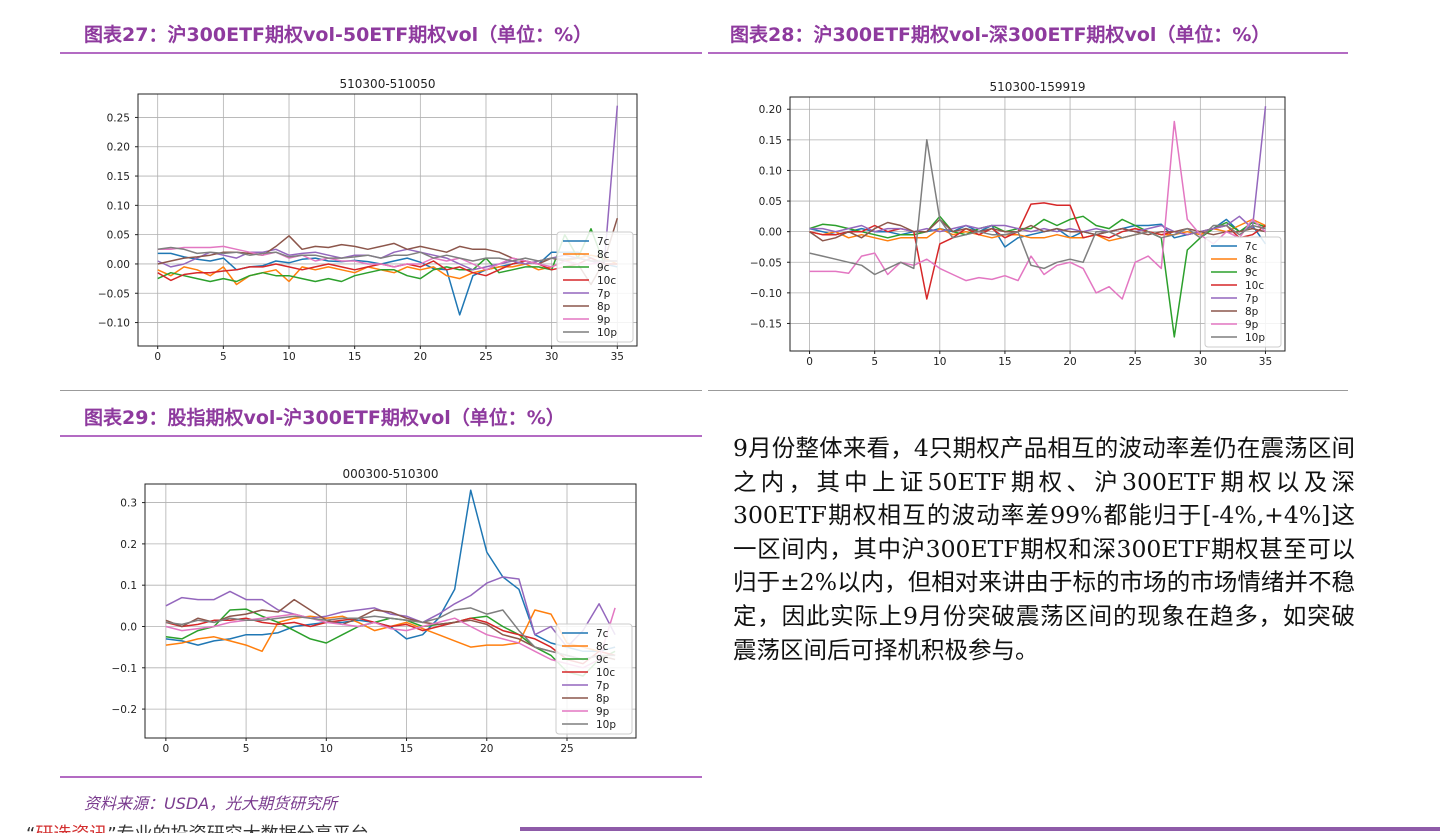 This screenshot has height=833, width=1440. I want to click on chart-title: 510300-510050, so click(388, 84).